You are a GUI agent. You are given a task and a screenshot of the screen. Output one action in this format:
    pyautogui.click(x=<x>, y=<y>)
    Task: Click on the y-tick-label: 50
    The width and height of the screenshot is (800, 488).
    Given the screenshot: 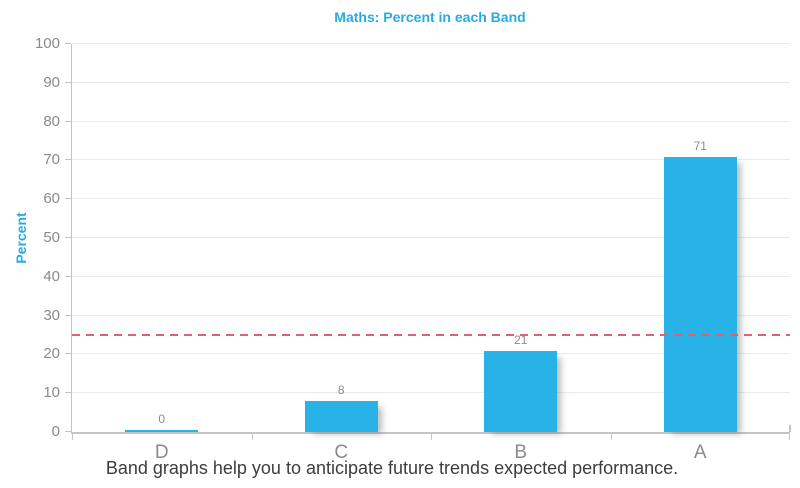 What is the action you would take?
    pyautogui.click(x=51, y=237)
    